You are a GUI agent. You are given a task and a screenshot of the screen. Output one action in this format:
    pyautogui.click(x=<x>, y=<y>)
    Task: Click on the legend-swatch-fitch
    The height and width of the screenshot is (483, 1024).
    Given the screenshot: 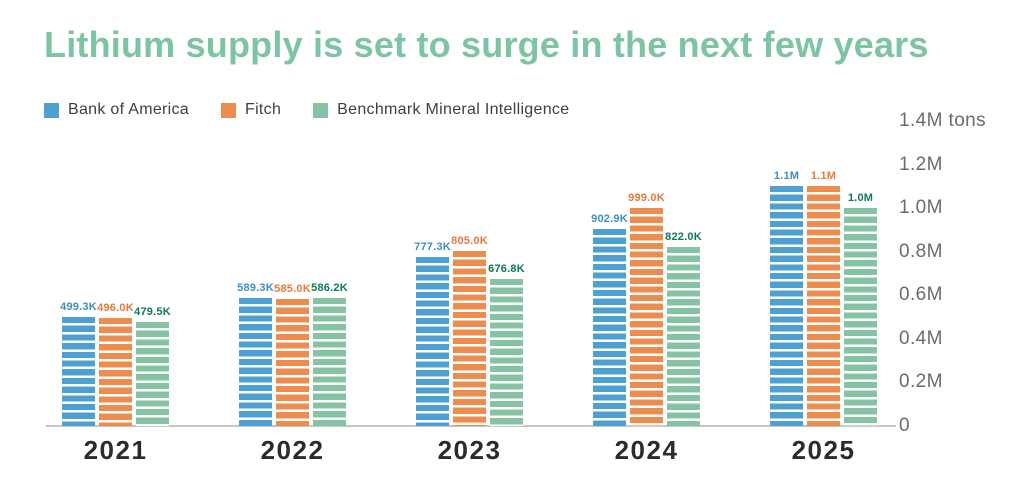 What is the action you would take?
    pyautogui.click(x=228, y=110)
    